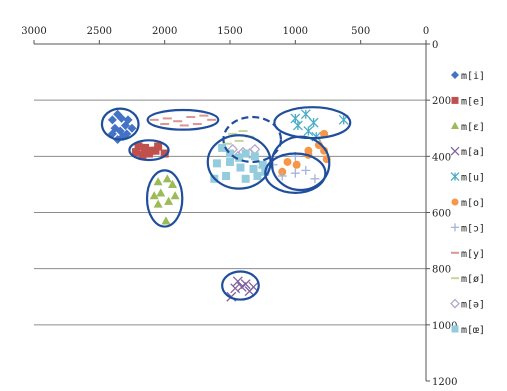  I want to click on legend-entry: m[e], so click(468, 101).